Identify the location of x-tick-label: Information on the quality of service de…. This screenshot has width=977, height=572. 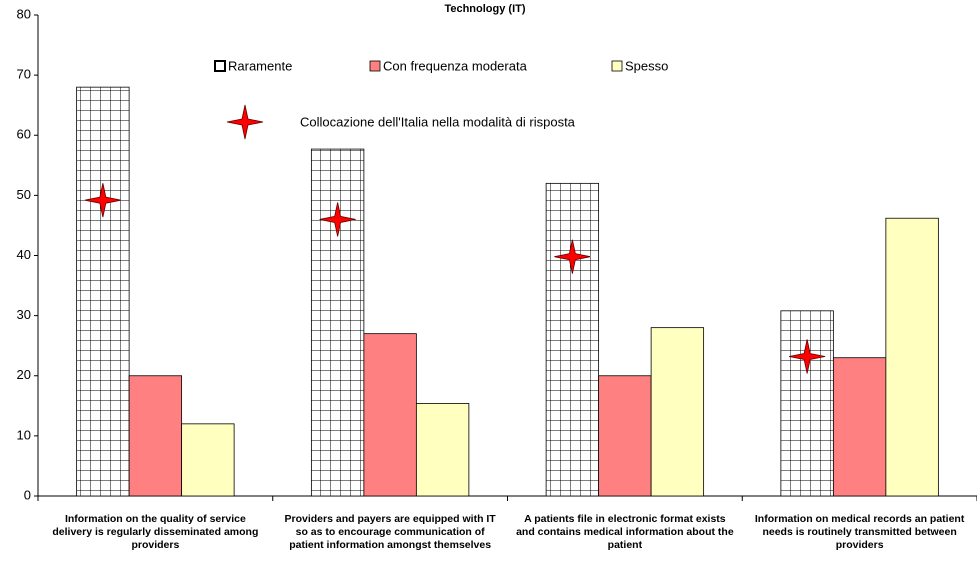
(155, 532).